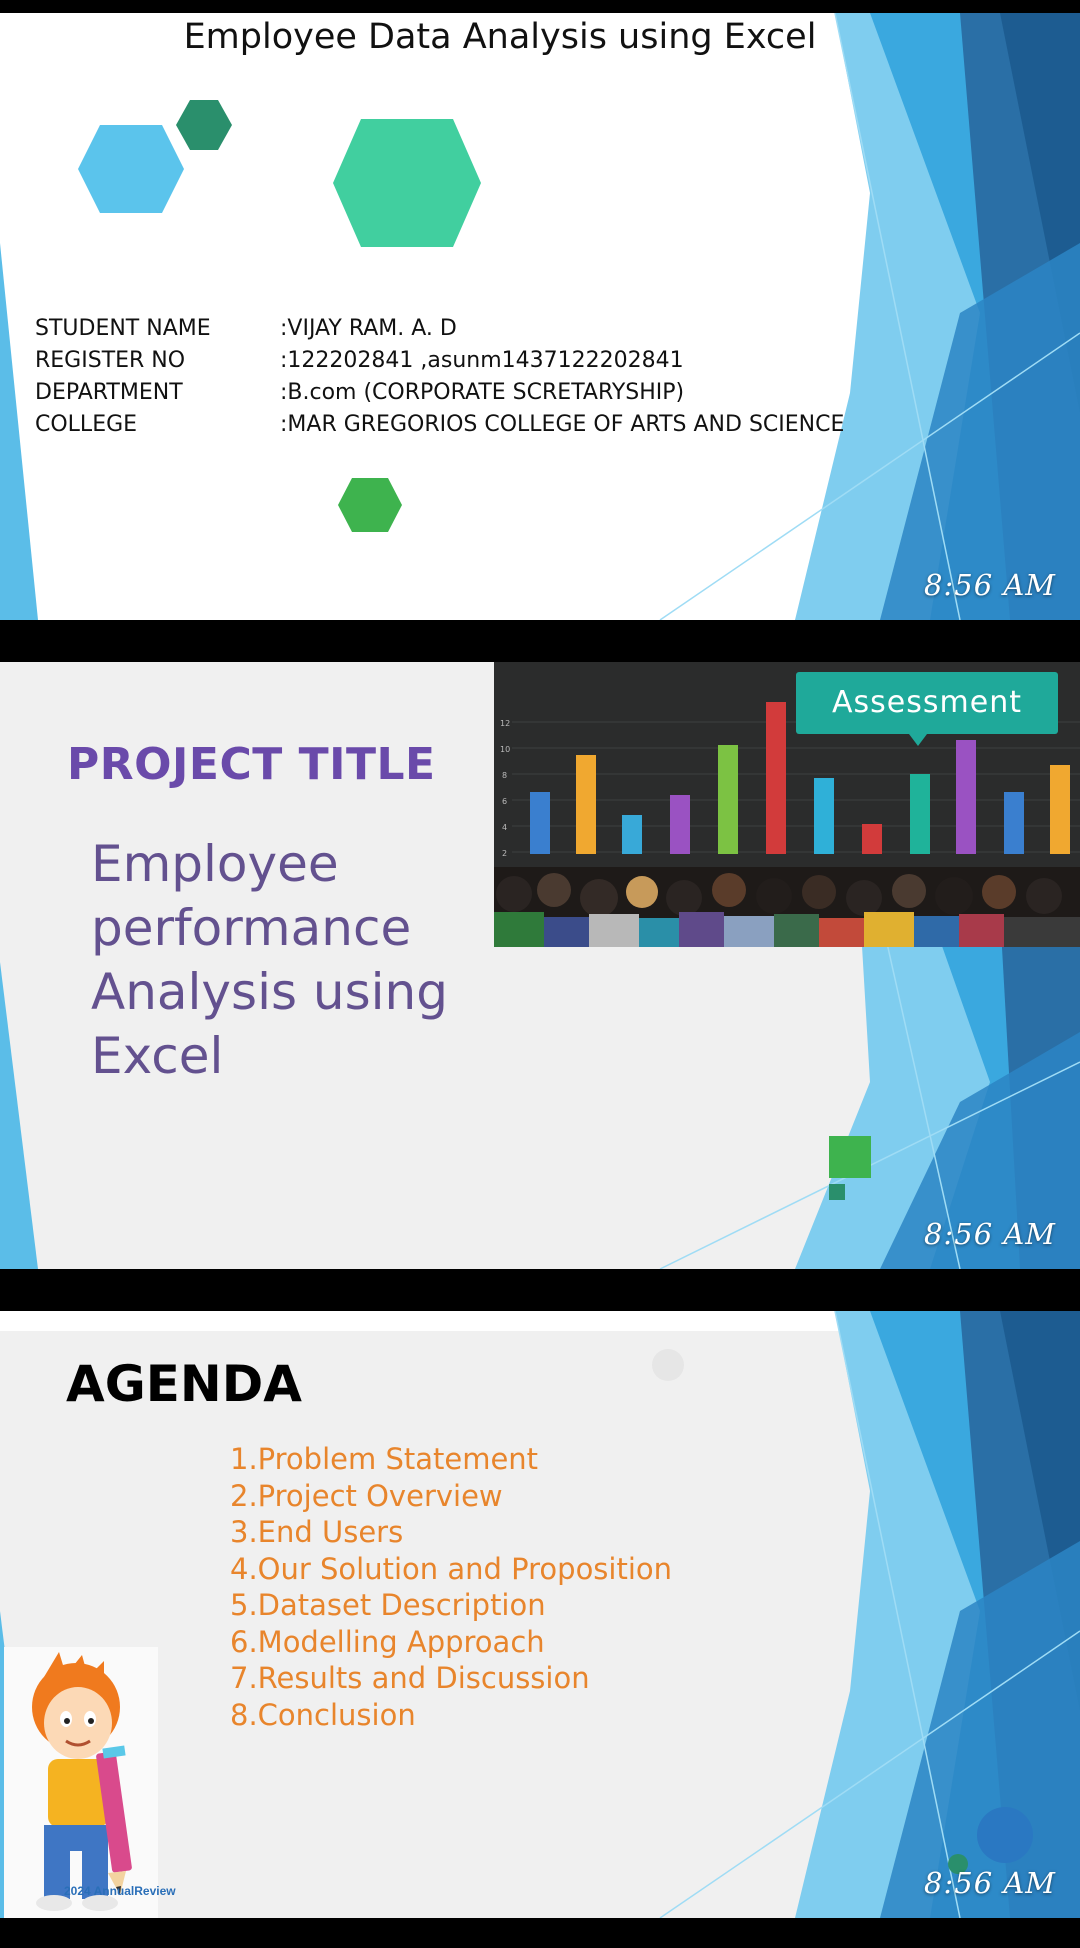 The width and height of the screenshot is (1080, 1948). I want to click on svg-text: 10, so click(505, 749).